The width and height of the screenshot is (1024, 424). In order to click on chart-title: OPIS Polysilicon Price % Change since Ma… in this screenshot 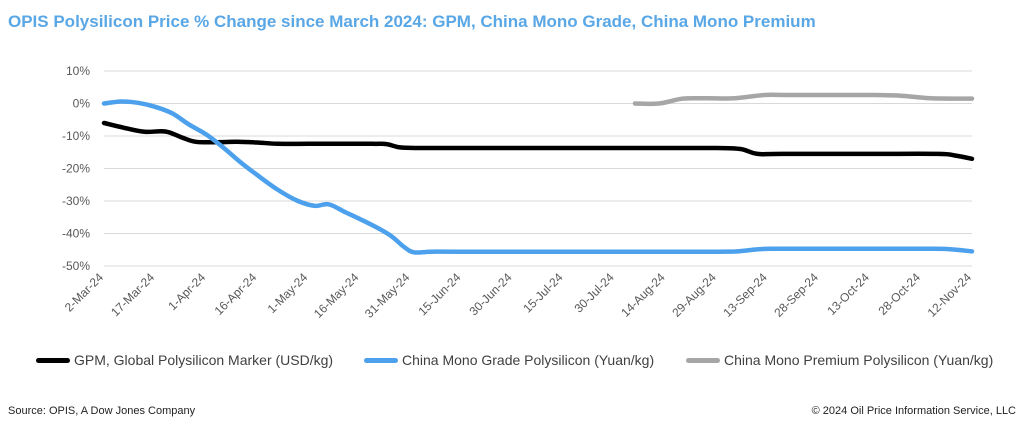, I will do `click(412, 21)`.